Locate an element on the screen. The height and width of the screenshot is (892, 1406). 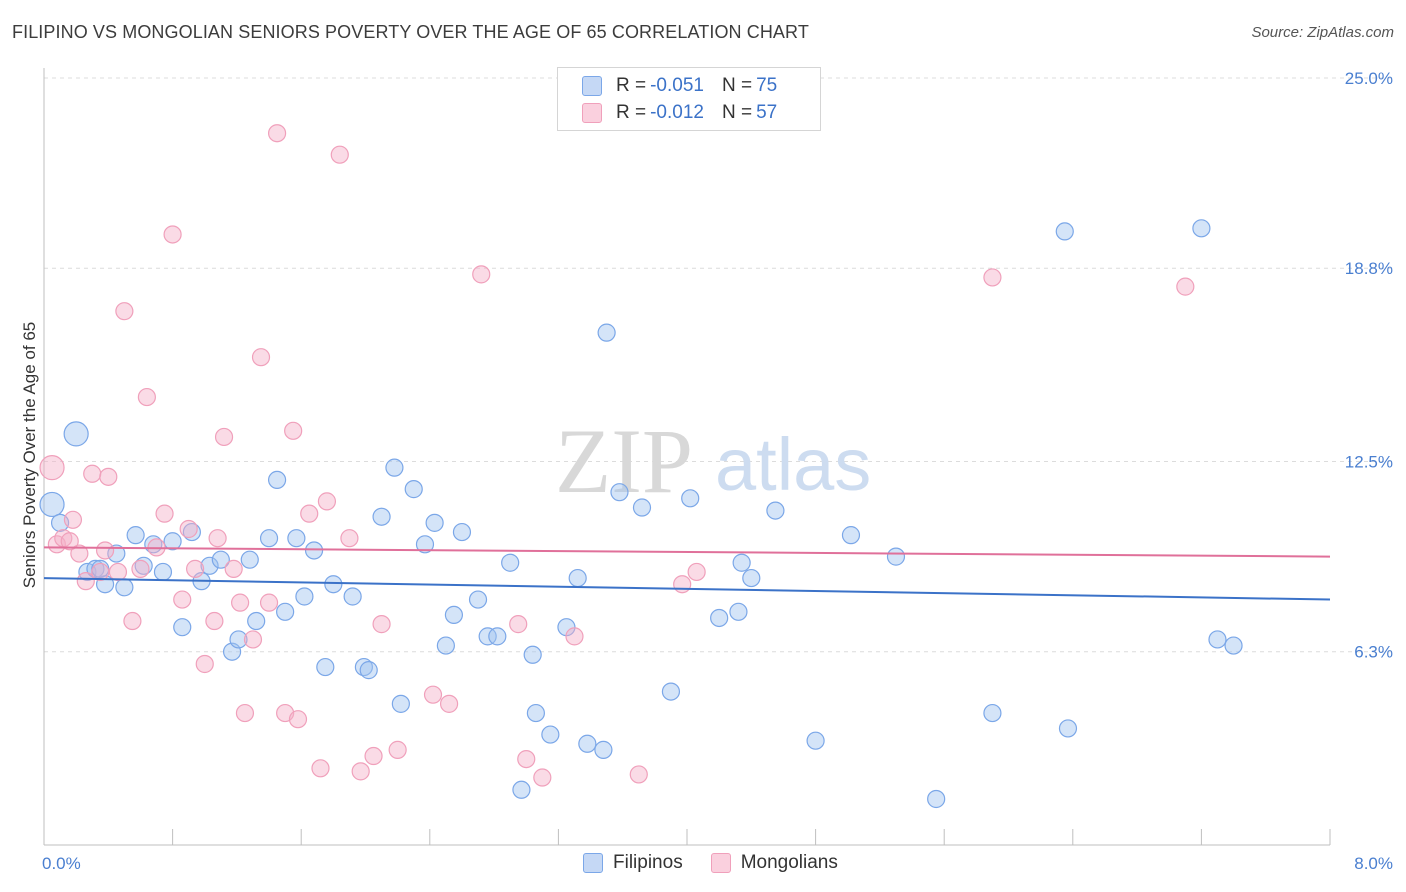
legend-r-label: R = is located at coordinates (631, 112).